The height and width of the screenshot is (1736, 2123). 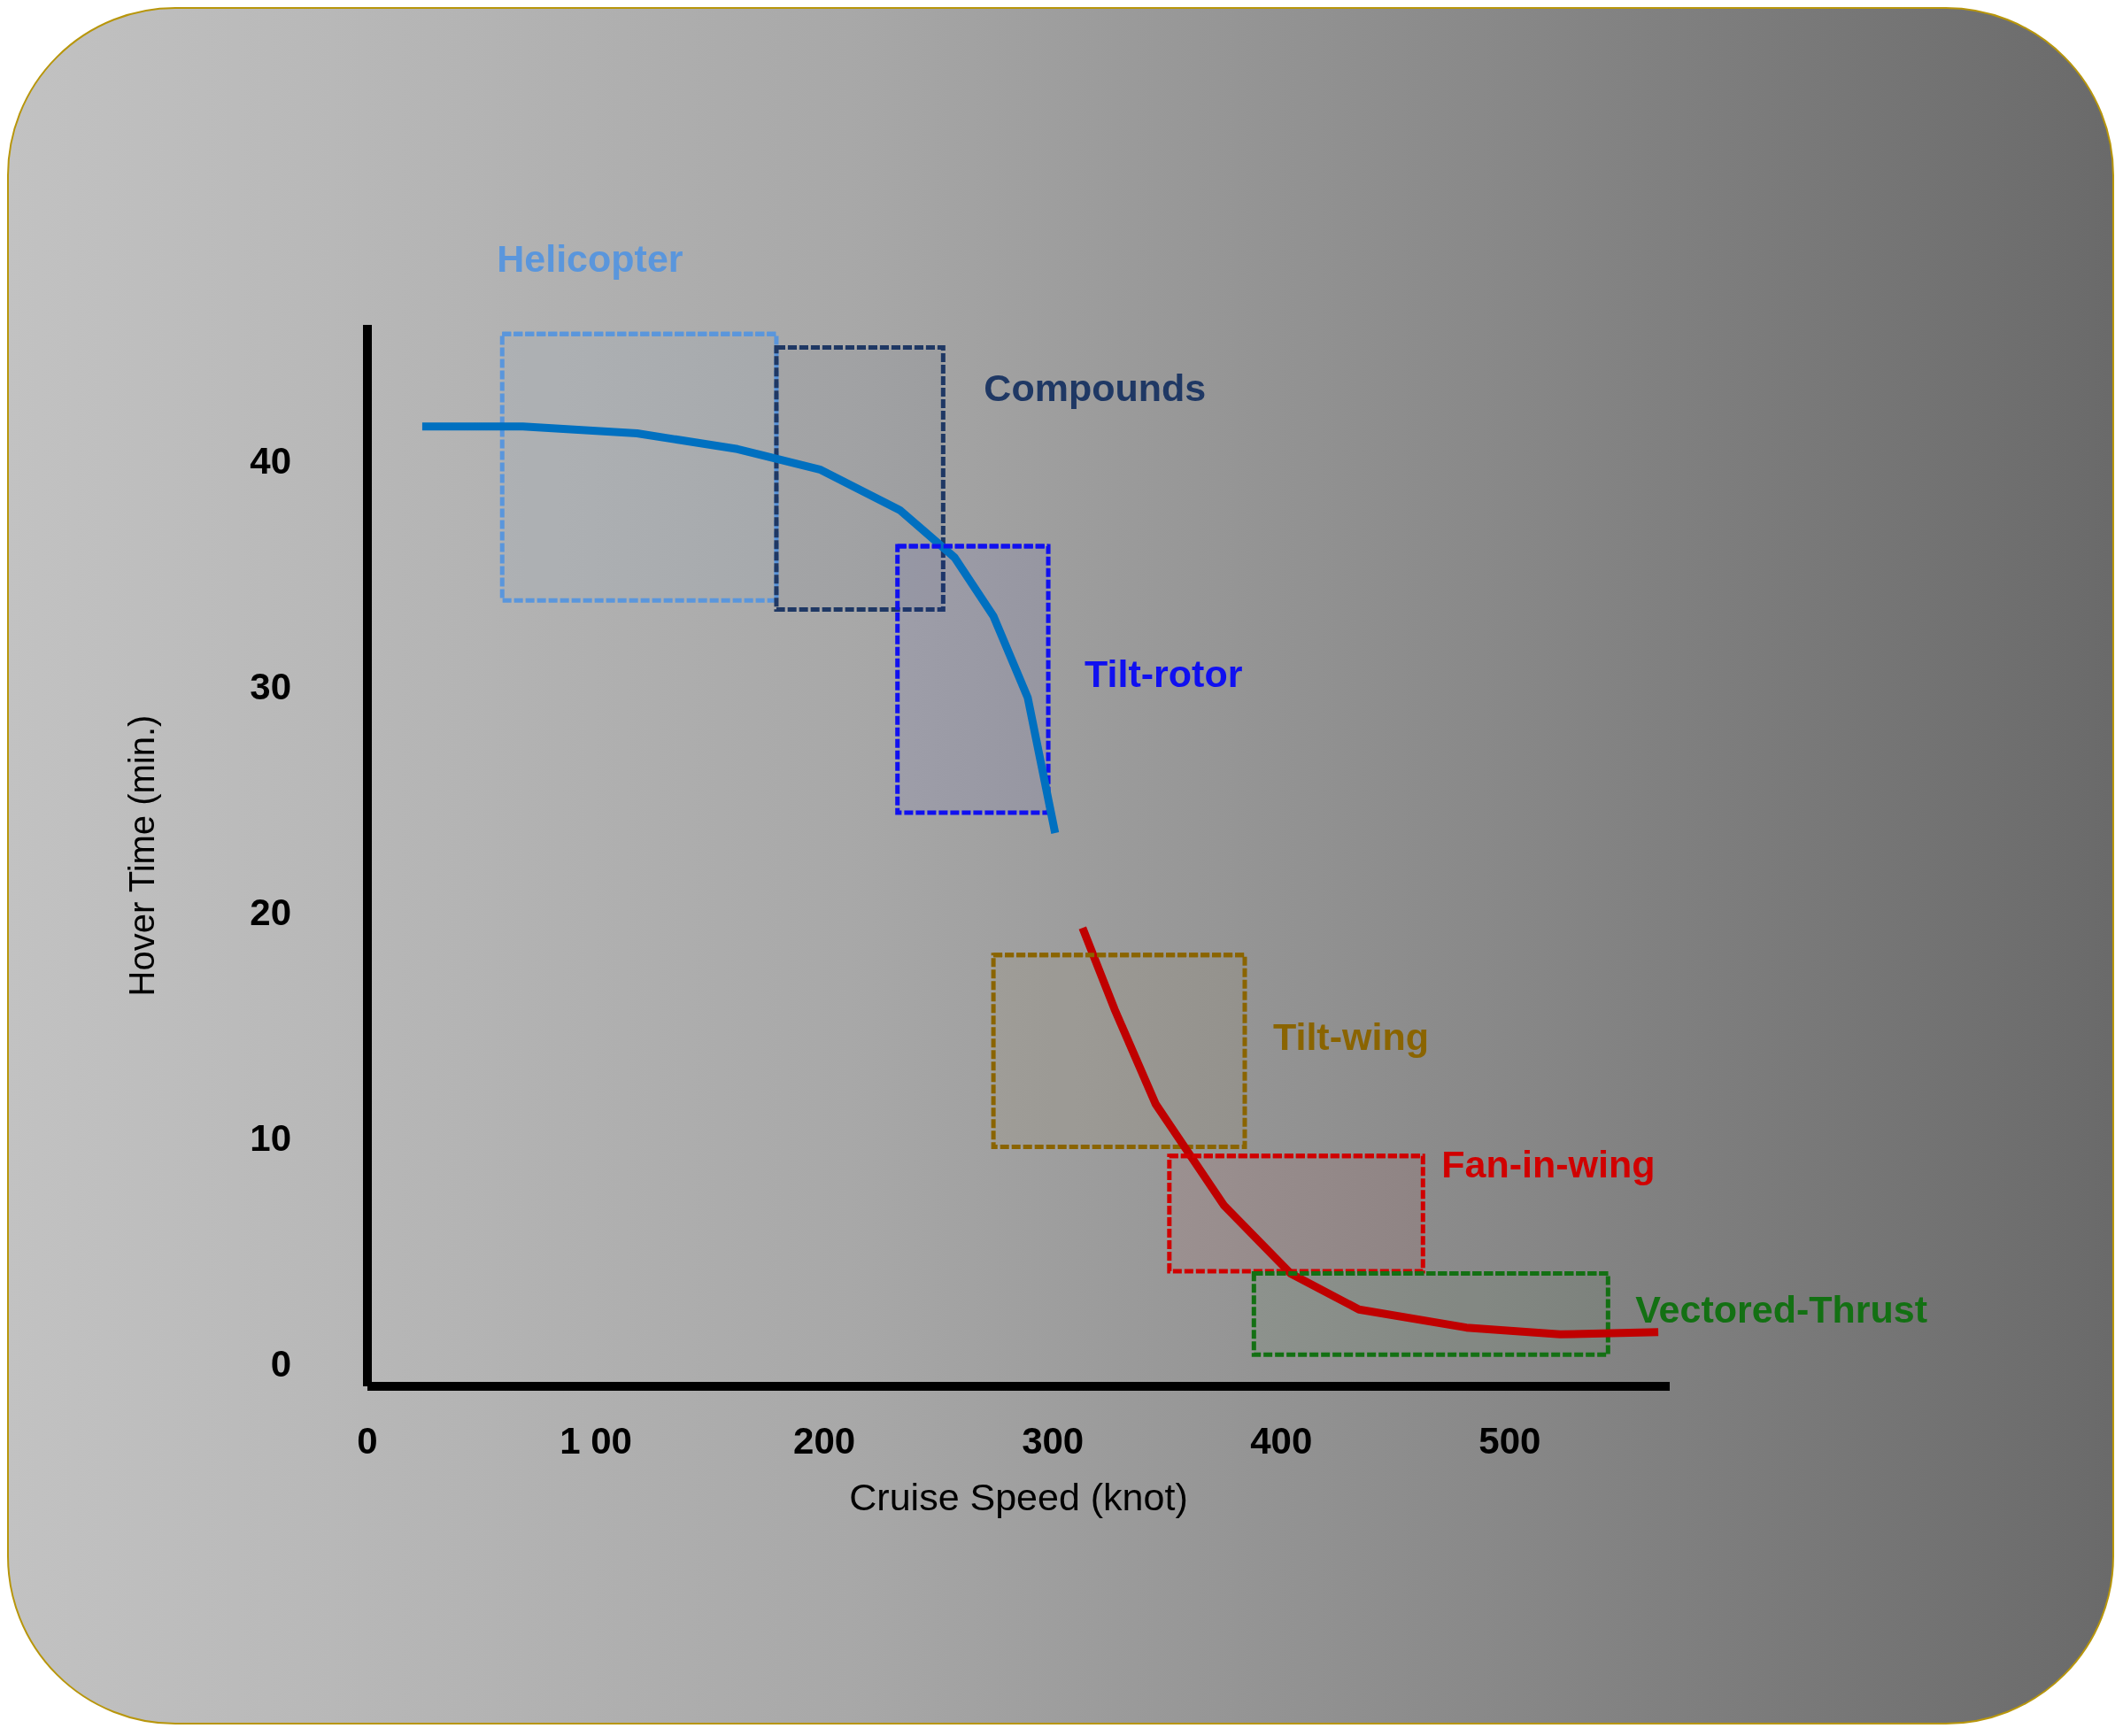 What do you see at coordinates (1509, 1441) in the screenshot?
I see `x-tick-label: 500` at bounding box center [1509, 1441].